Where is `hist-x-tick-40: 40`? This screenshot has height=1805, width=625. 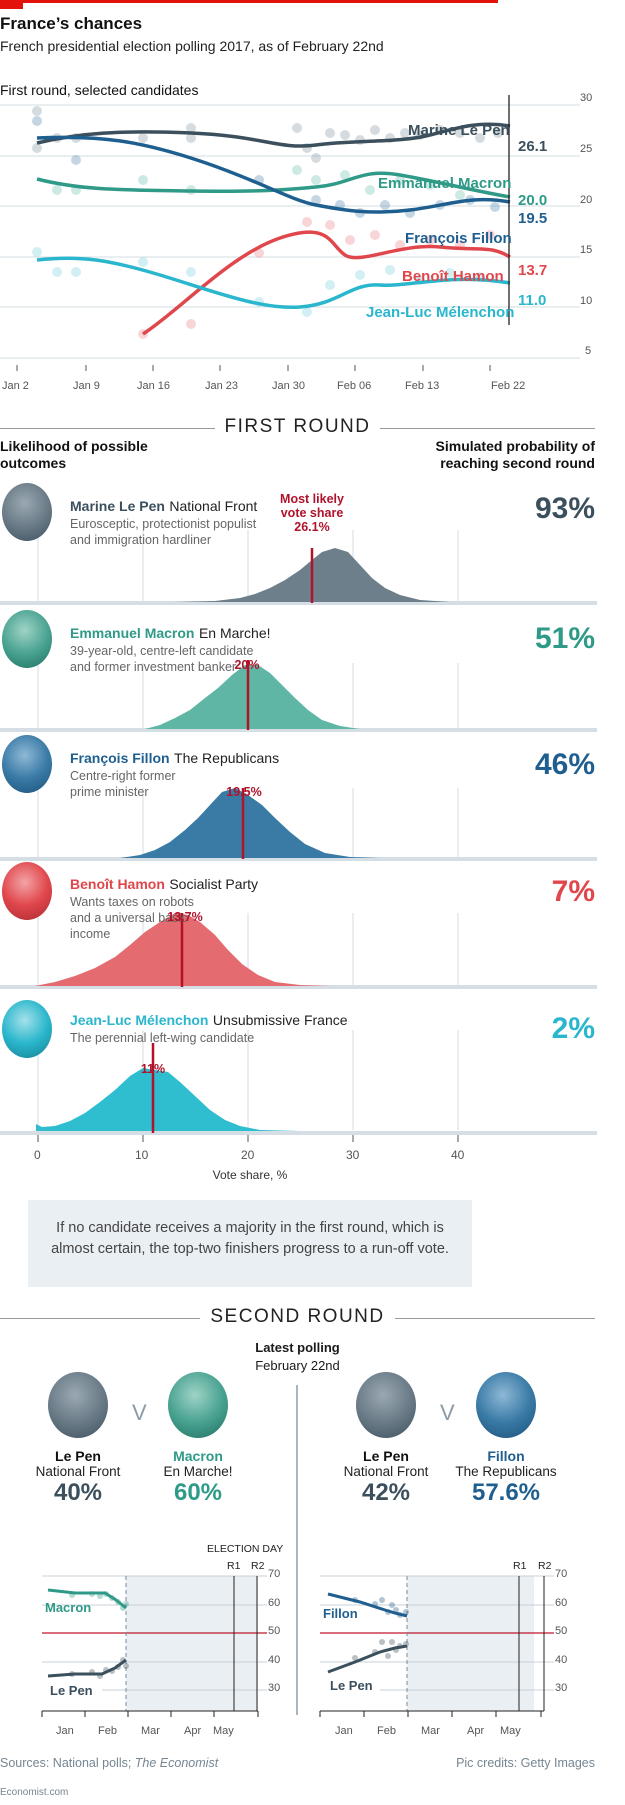
hist-x-tick-40: 40 is located at coordinates (458, 1155).